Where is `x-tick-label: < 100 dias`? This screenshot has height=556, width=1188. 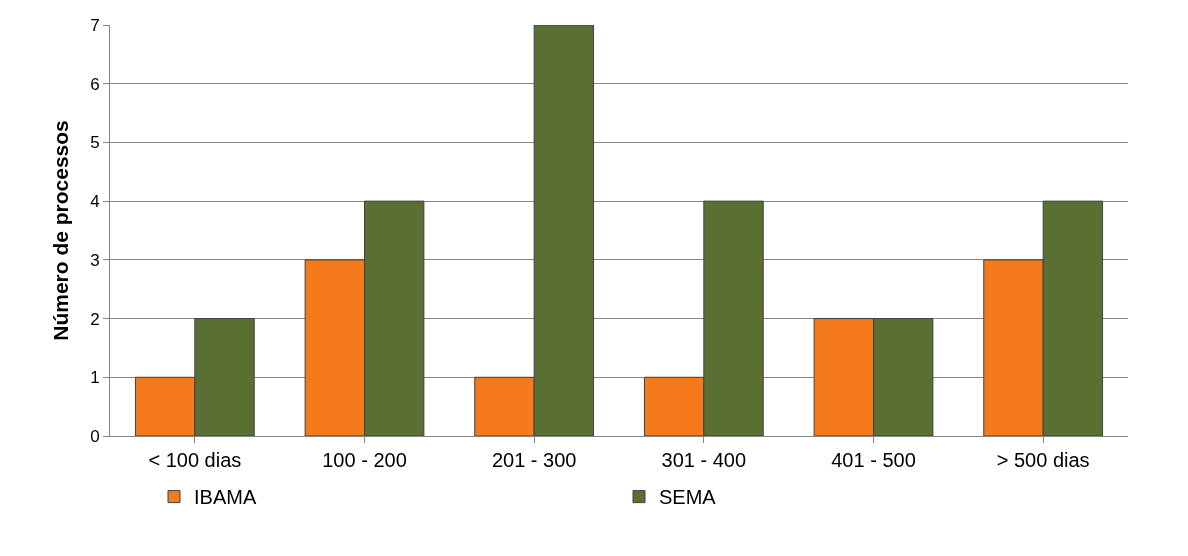 x-tick-label: < 100 dias is located at coordinates (195, 460).